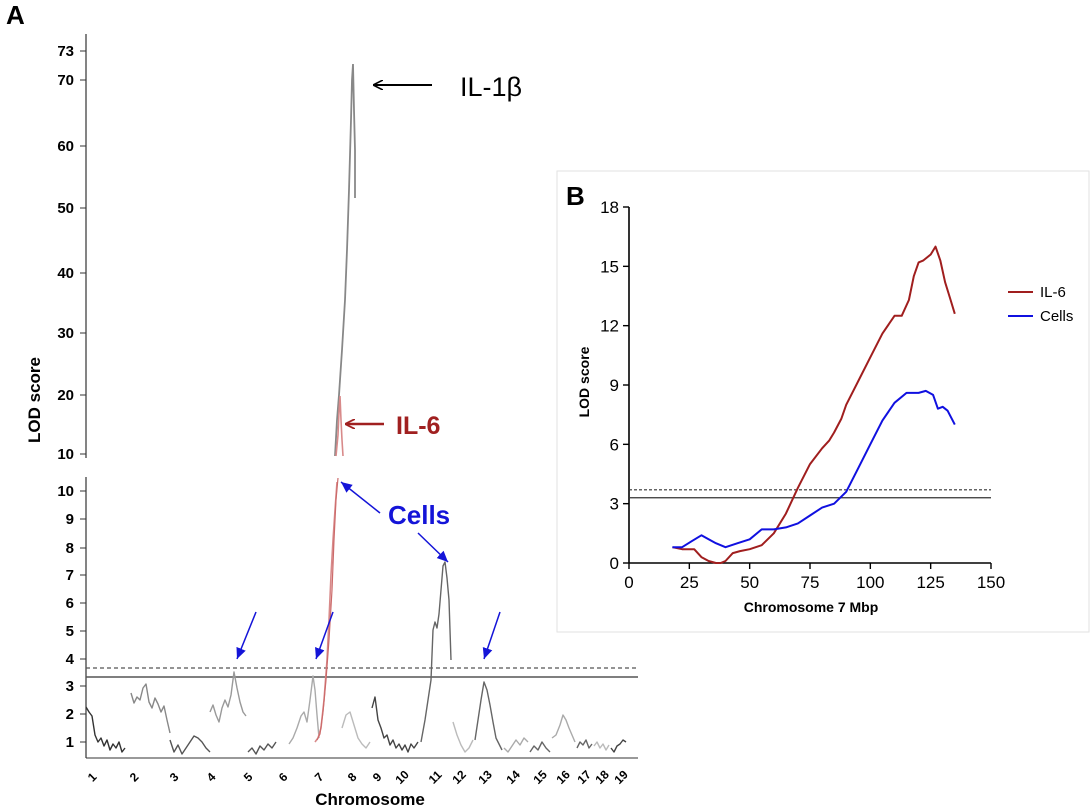  I want to click on cells-annotation: Cells, so click(419, 515).